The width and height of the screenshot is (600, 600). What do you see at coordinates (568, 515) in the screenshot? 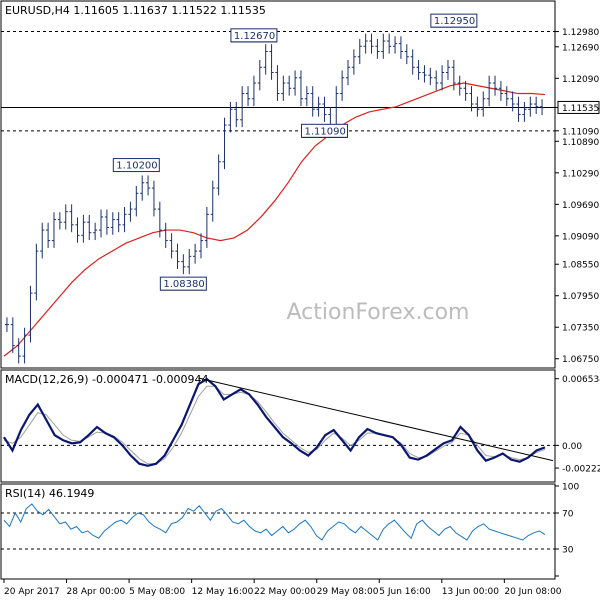
I see `rsi-y-tick-label: 70` at bounding box center [568, 515].